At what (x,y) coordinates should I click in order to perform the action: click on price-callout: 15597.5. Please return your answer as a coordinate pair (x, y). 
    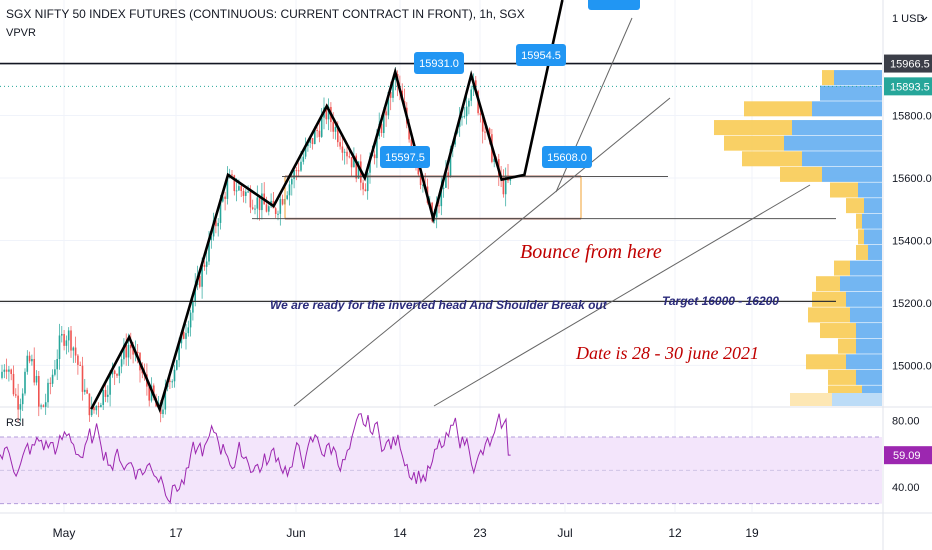
    Looking at the image, I should click on (405, 157).